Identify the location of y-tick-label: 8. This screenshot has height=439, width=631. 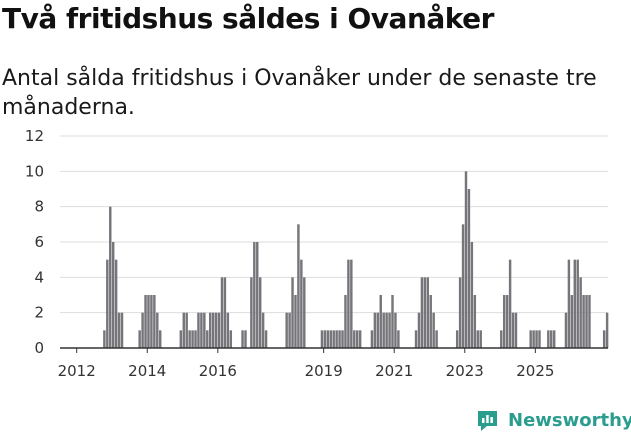
(39, 207).